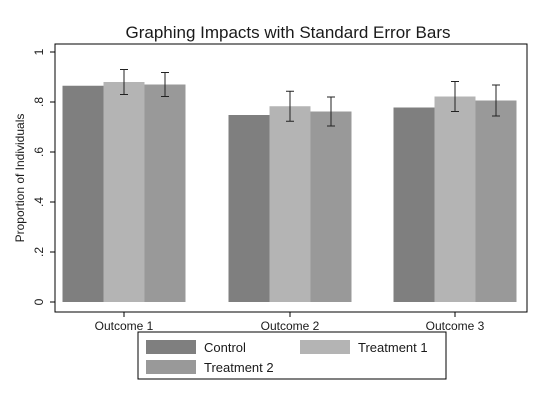  What do you see at coordinates (171, 347) in the screenshot?
I see `legend-swatch-control` at bounding box center [171, 347].